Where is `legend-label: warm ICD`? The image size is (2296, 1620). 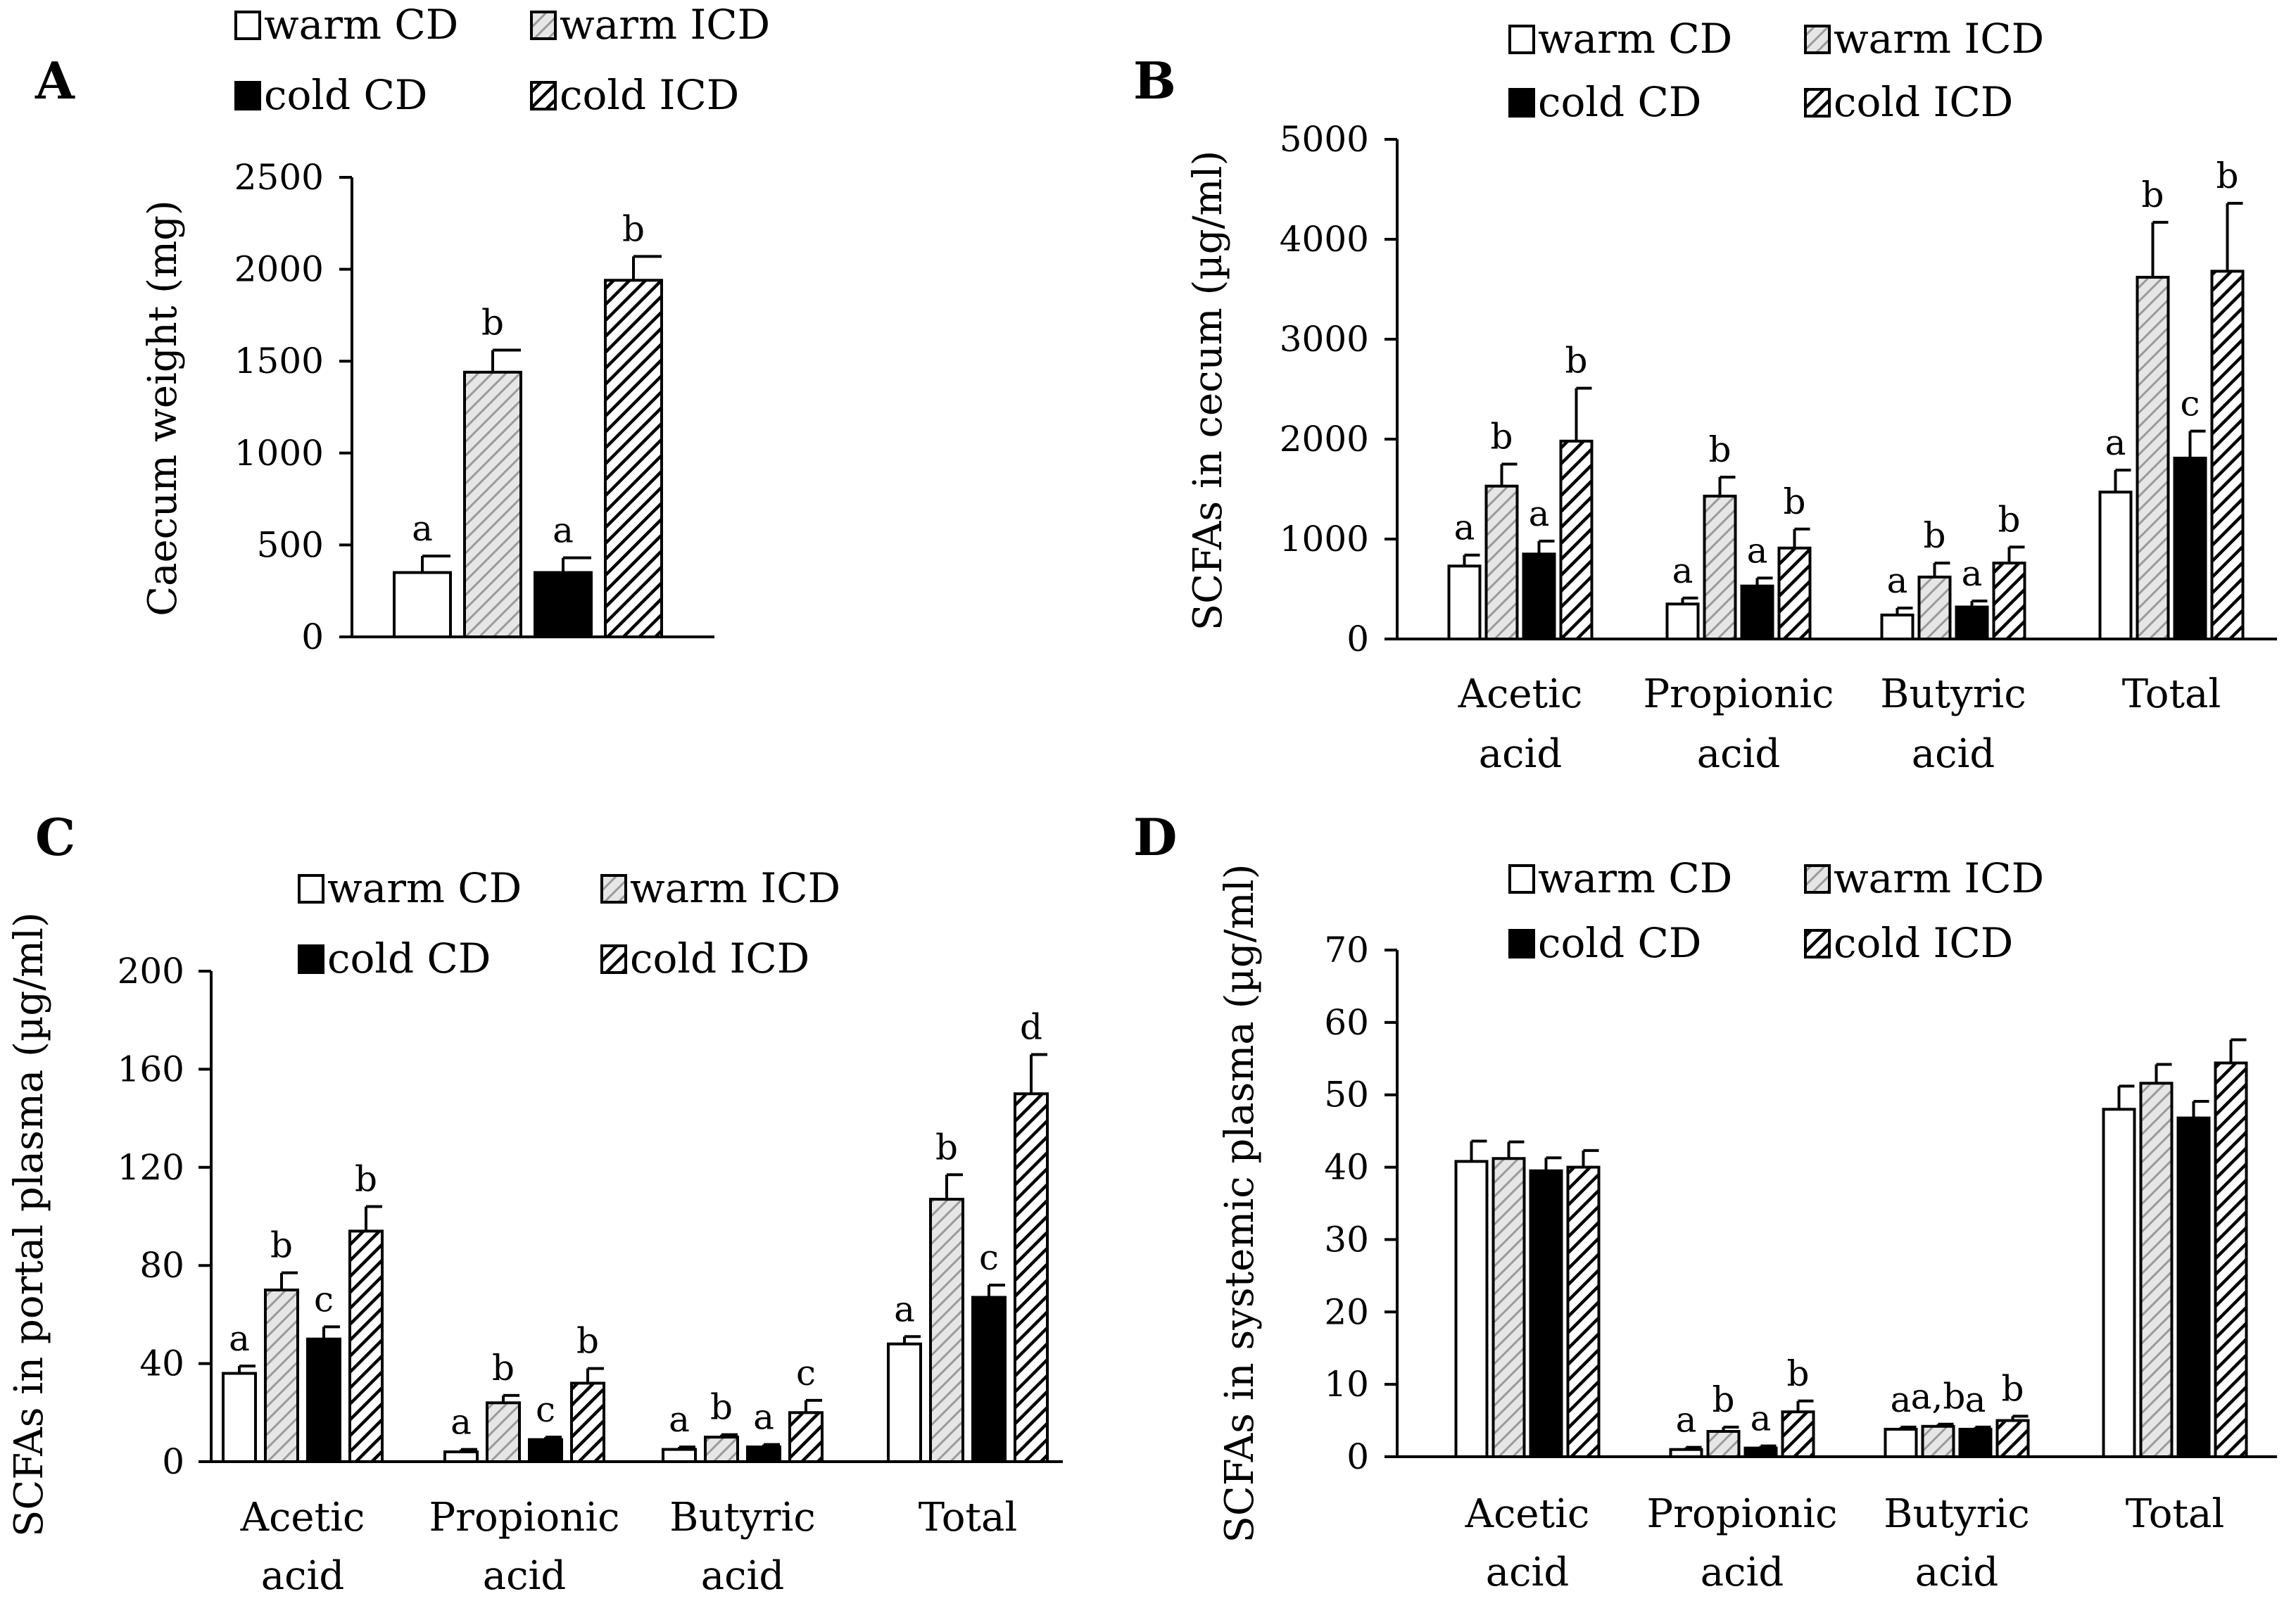 legend-label: warm ICD is located at coordinates (665, 25).